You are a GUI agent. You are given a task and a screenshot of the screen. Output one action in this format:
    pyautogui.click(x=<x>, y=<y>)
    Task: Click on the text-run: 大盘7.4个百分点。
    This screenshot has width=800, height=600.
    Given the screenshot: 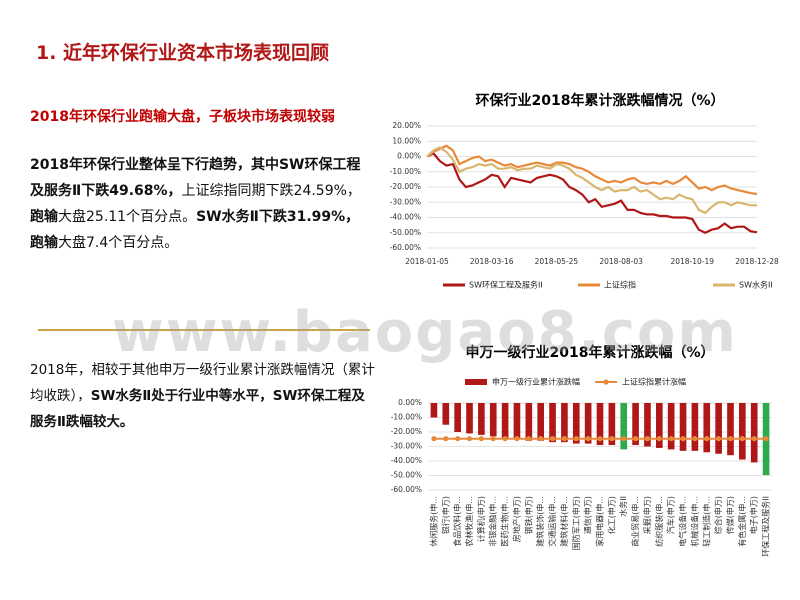 What is the action you would take?
    pyautogui.click(x=118, y=243)
    